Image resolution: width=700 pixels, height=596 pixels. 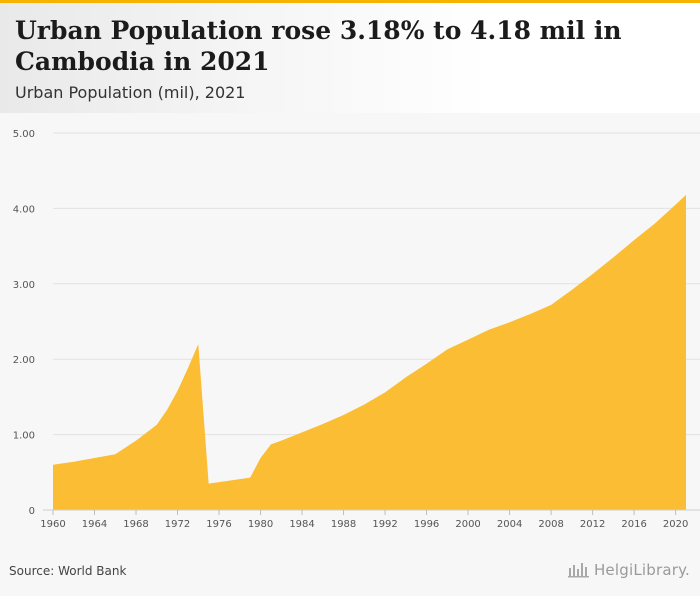 I want to click on x-tick-label: 1968, so click(x=135, y=524).